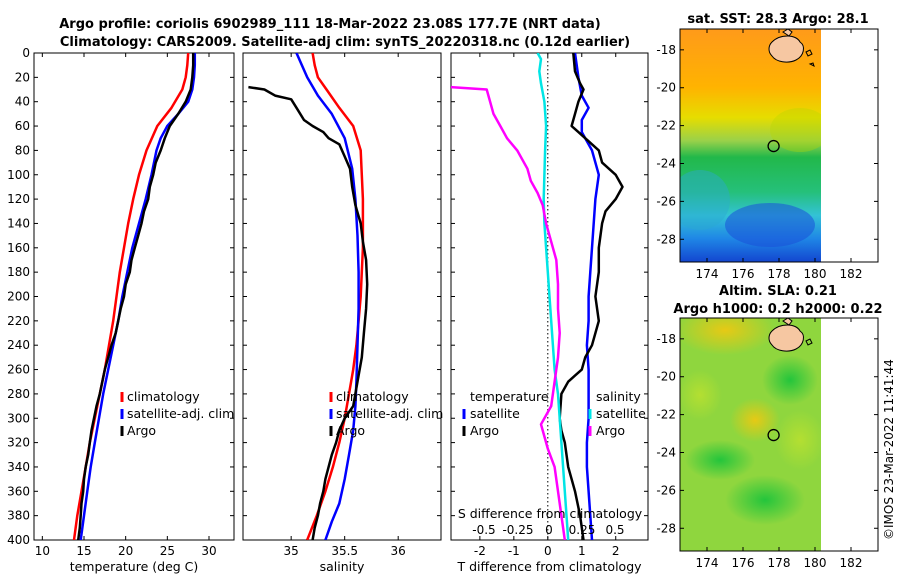 The width and height of the screenshot is (900, 580). What do you see at coordinates (553, 296) in the screenshot?
I see `series-line-salinity-satellite` at bounding box center [553, 296].